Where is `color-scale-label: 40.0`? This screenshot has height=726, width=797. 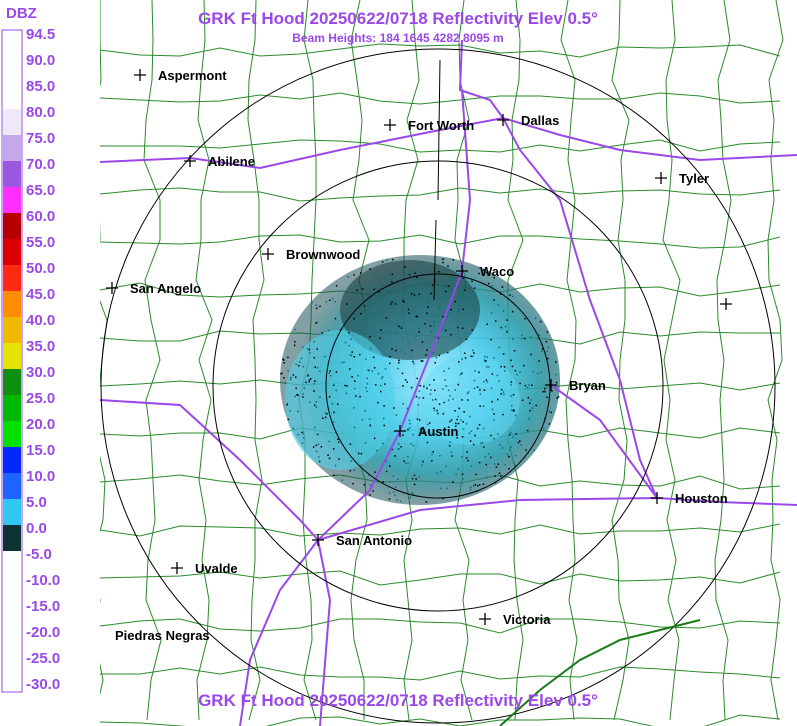
color-scale-label: 40.0 is located at coordinates (40, 320).